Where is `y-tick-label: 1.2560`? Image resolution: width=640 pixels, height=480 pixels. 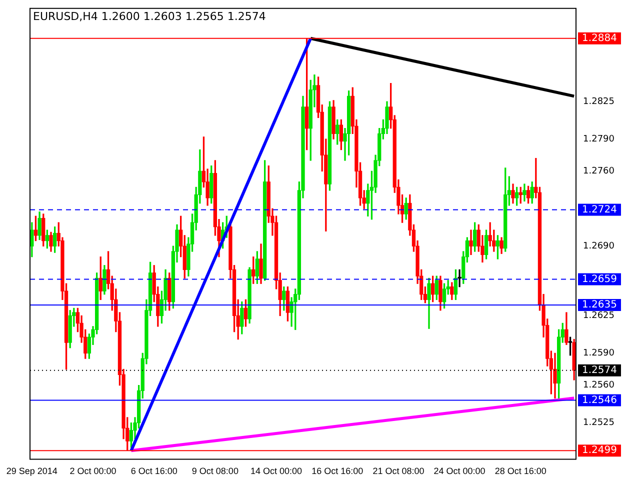 y-tick-label: 1.2560 is located at coordinates (599, 385).